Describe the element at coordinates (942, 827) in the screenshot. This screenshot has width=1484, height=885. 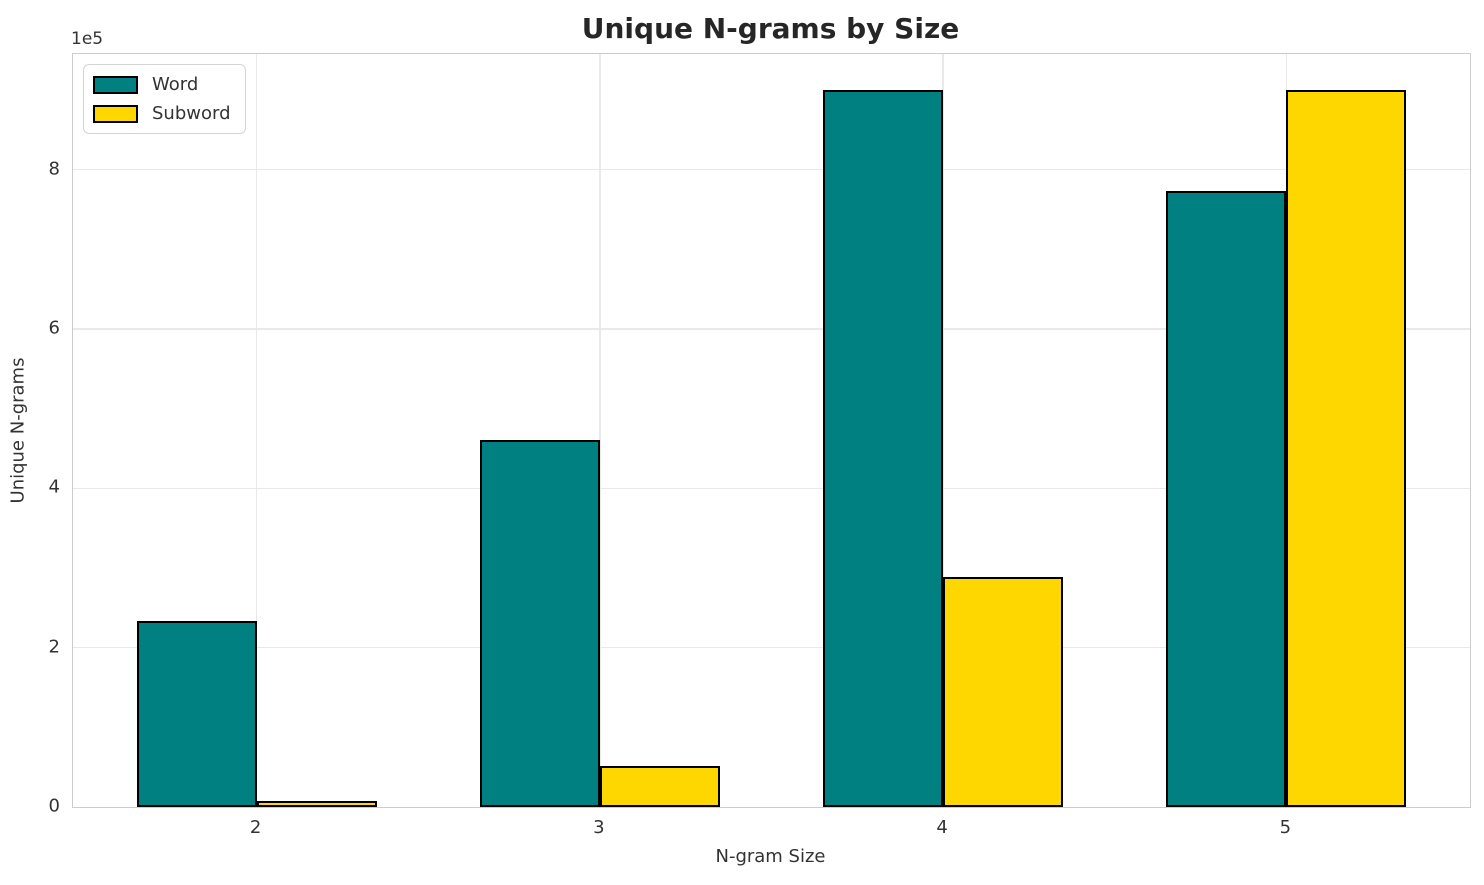
I see `x-tick-label: 4` at that location.